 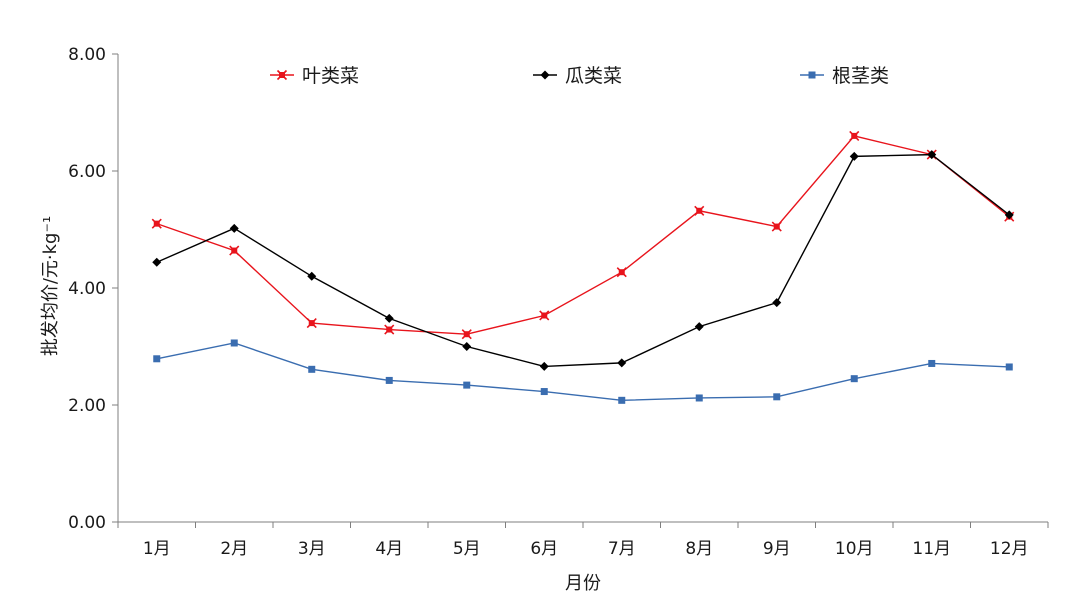 What do you see at coordinates (860, 76) in the screenshot?
I see `legend-label: 根茎类` at bounding box center [860, 76].